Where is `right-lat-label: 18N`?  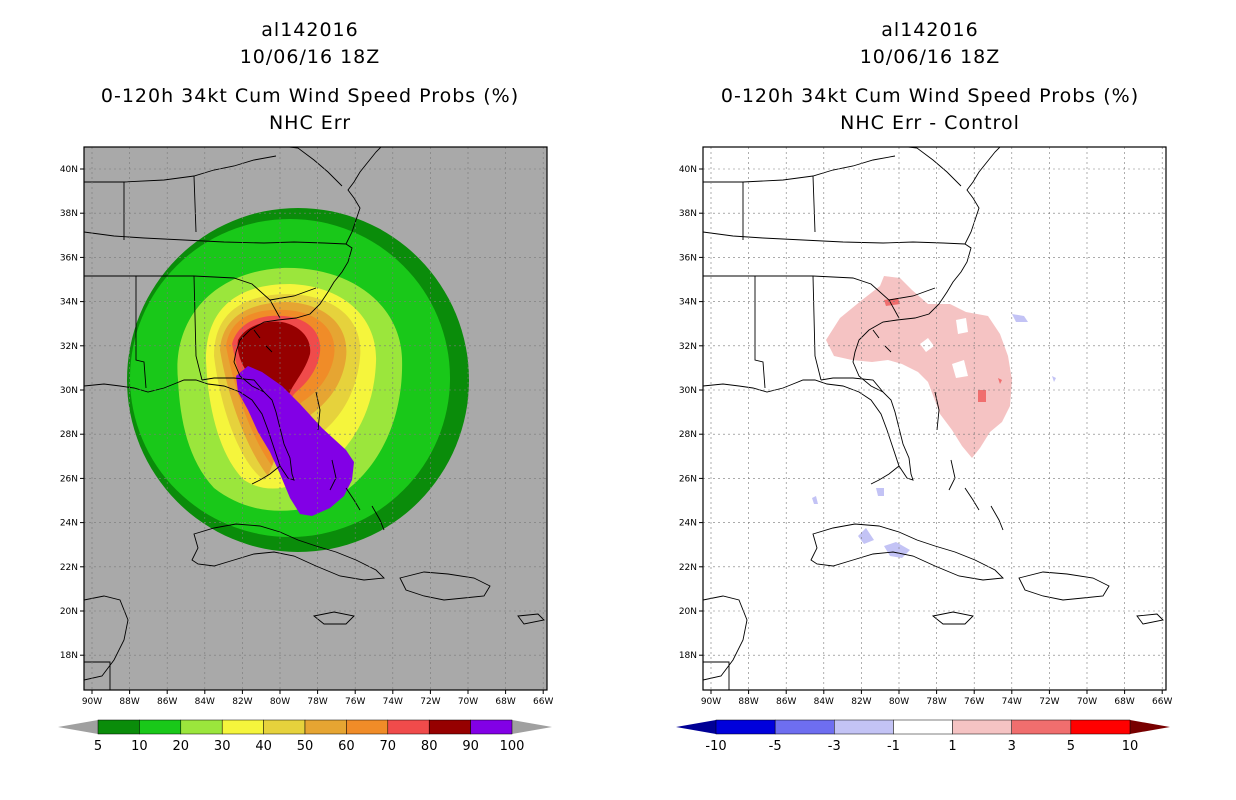
right-lat-label: 18N is located at coordinates (688, 656).